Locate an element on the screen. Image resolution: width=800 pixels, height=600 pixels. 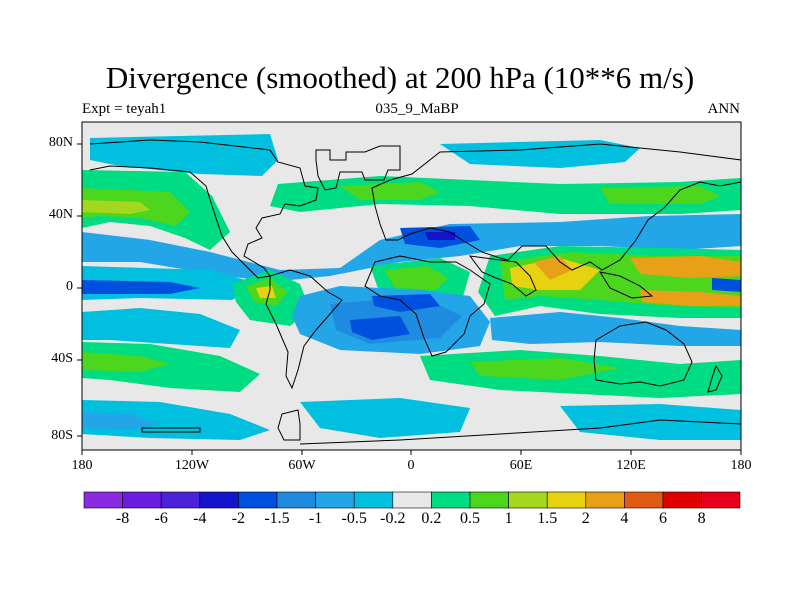
lon-label-120e: 120E is located at coordinates (631, 465).